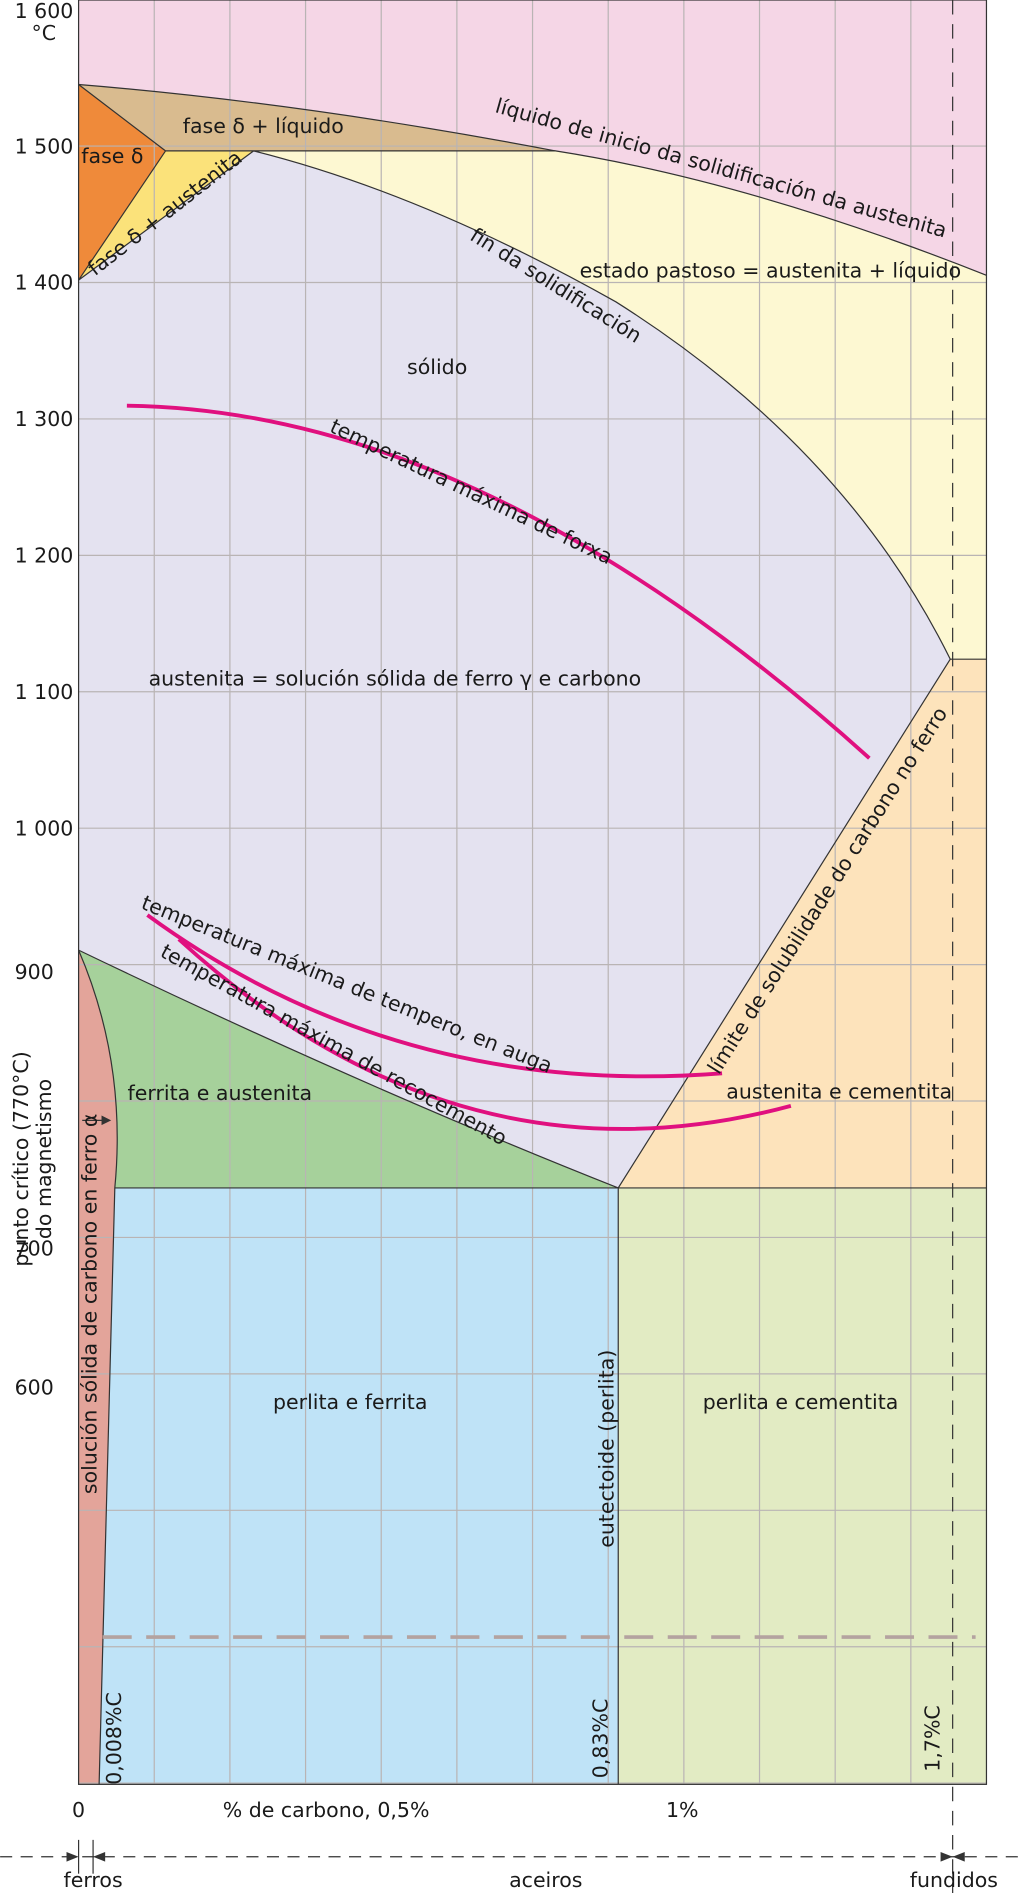 This screenshot has width=1024, height=1893. What do you see at coordinates (317, 182) in the screenshot?
I see `delta-lines` at bounding box center [317, 182].